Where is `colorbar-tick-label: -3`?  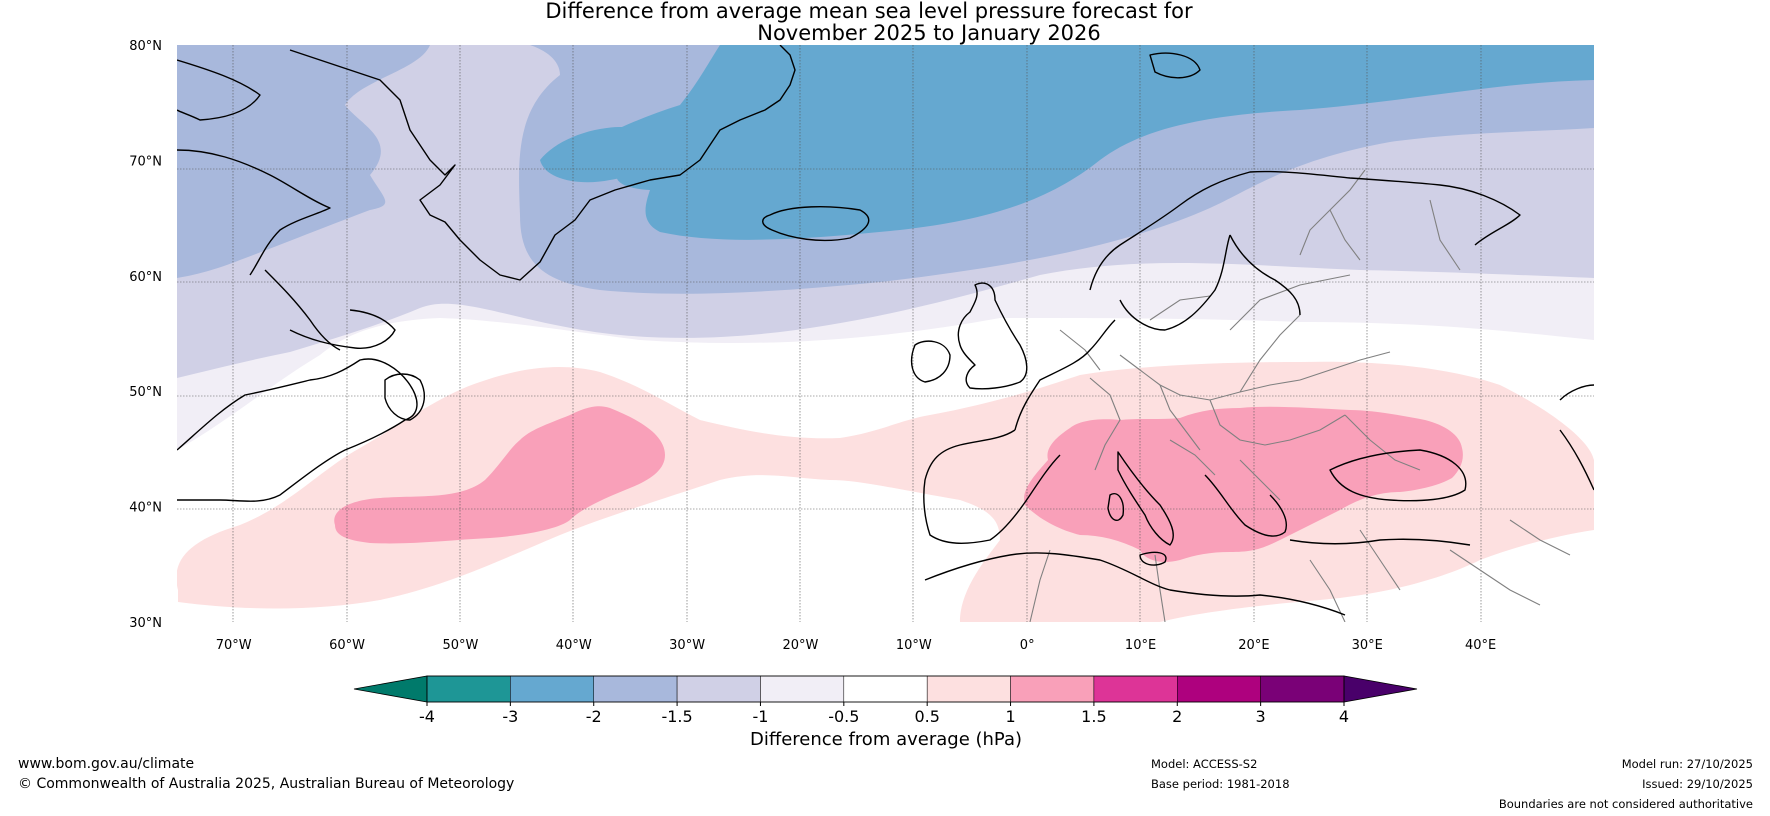
colorbar-tick-label: -3 is located at coordinates (510, 716).